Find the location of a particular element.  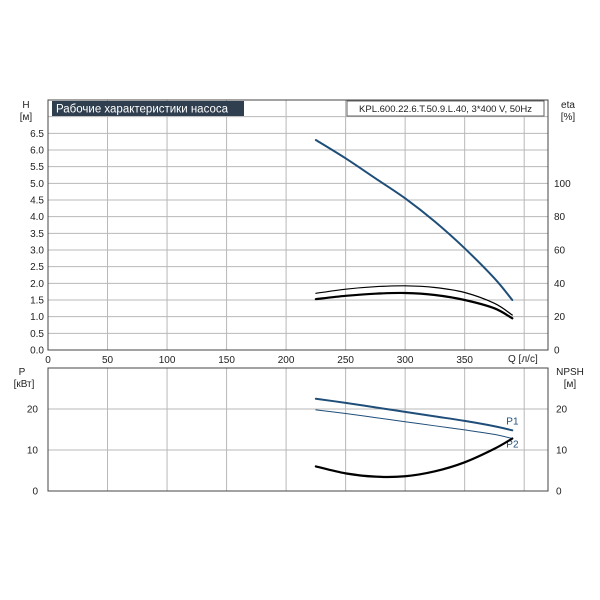

y-left-tick-label: 3.5 is located at coordinates (37, 234).